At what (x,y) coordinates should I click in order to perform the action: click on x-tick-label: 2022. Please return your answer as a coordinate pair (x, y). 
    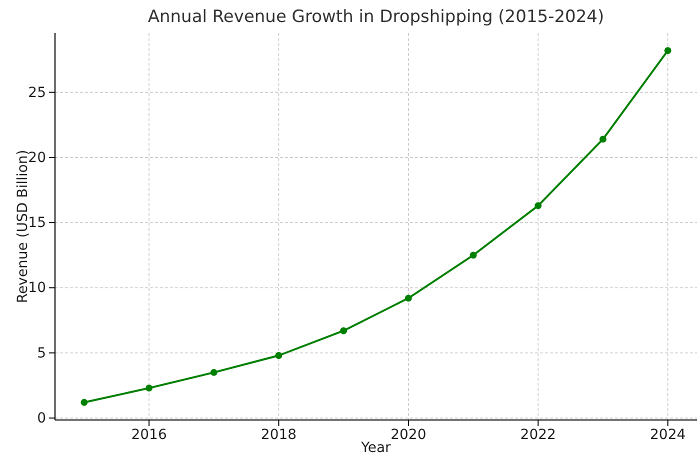
    Looking at the image, I should click on (538, 434).